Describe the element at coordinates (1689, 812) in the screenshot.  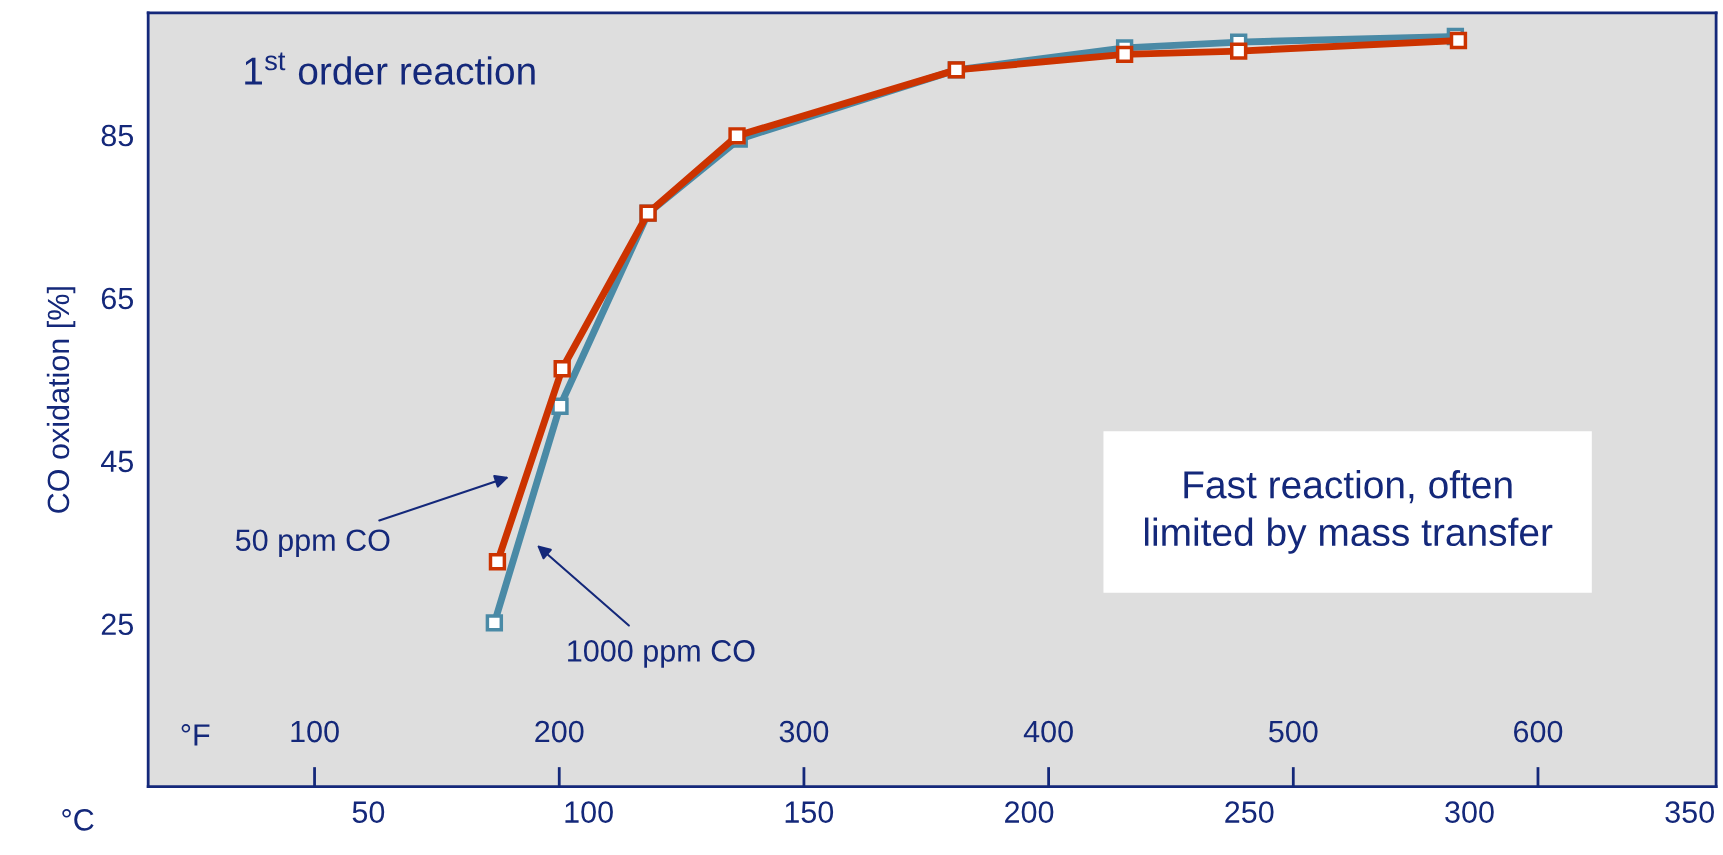
I see `x-tick-label: 350` at that location.